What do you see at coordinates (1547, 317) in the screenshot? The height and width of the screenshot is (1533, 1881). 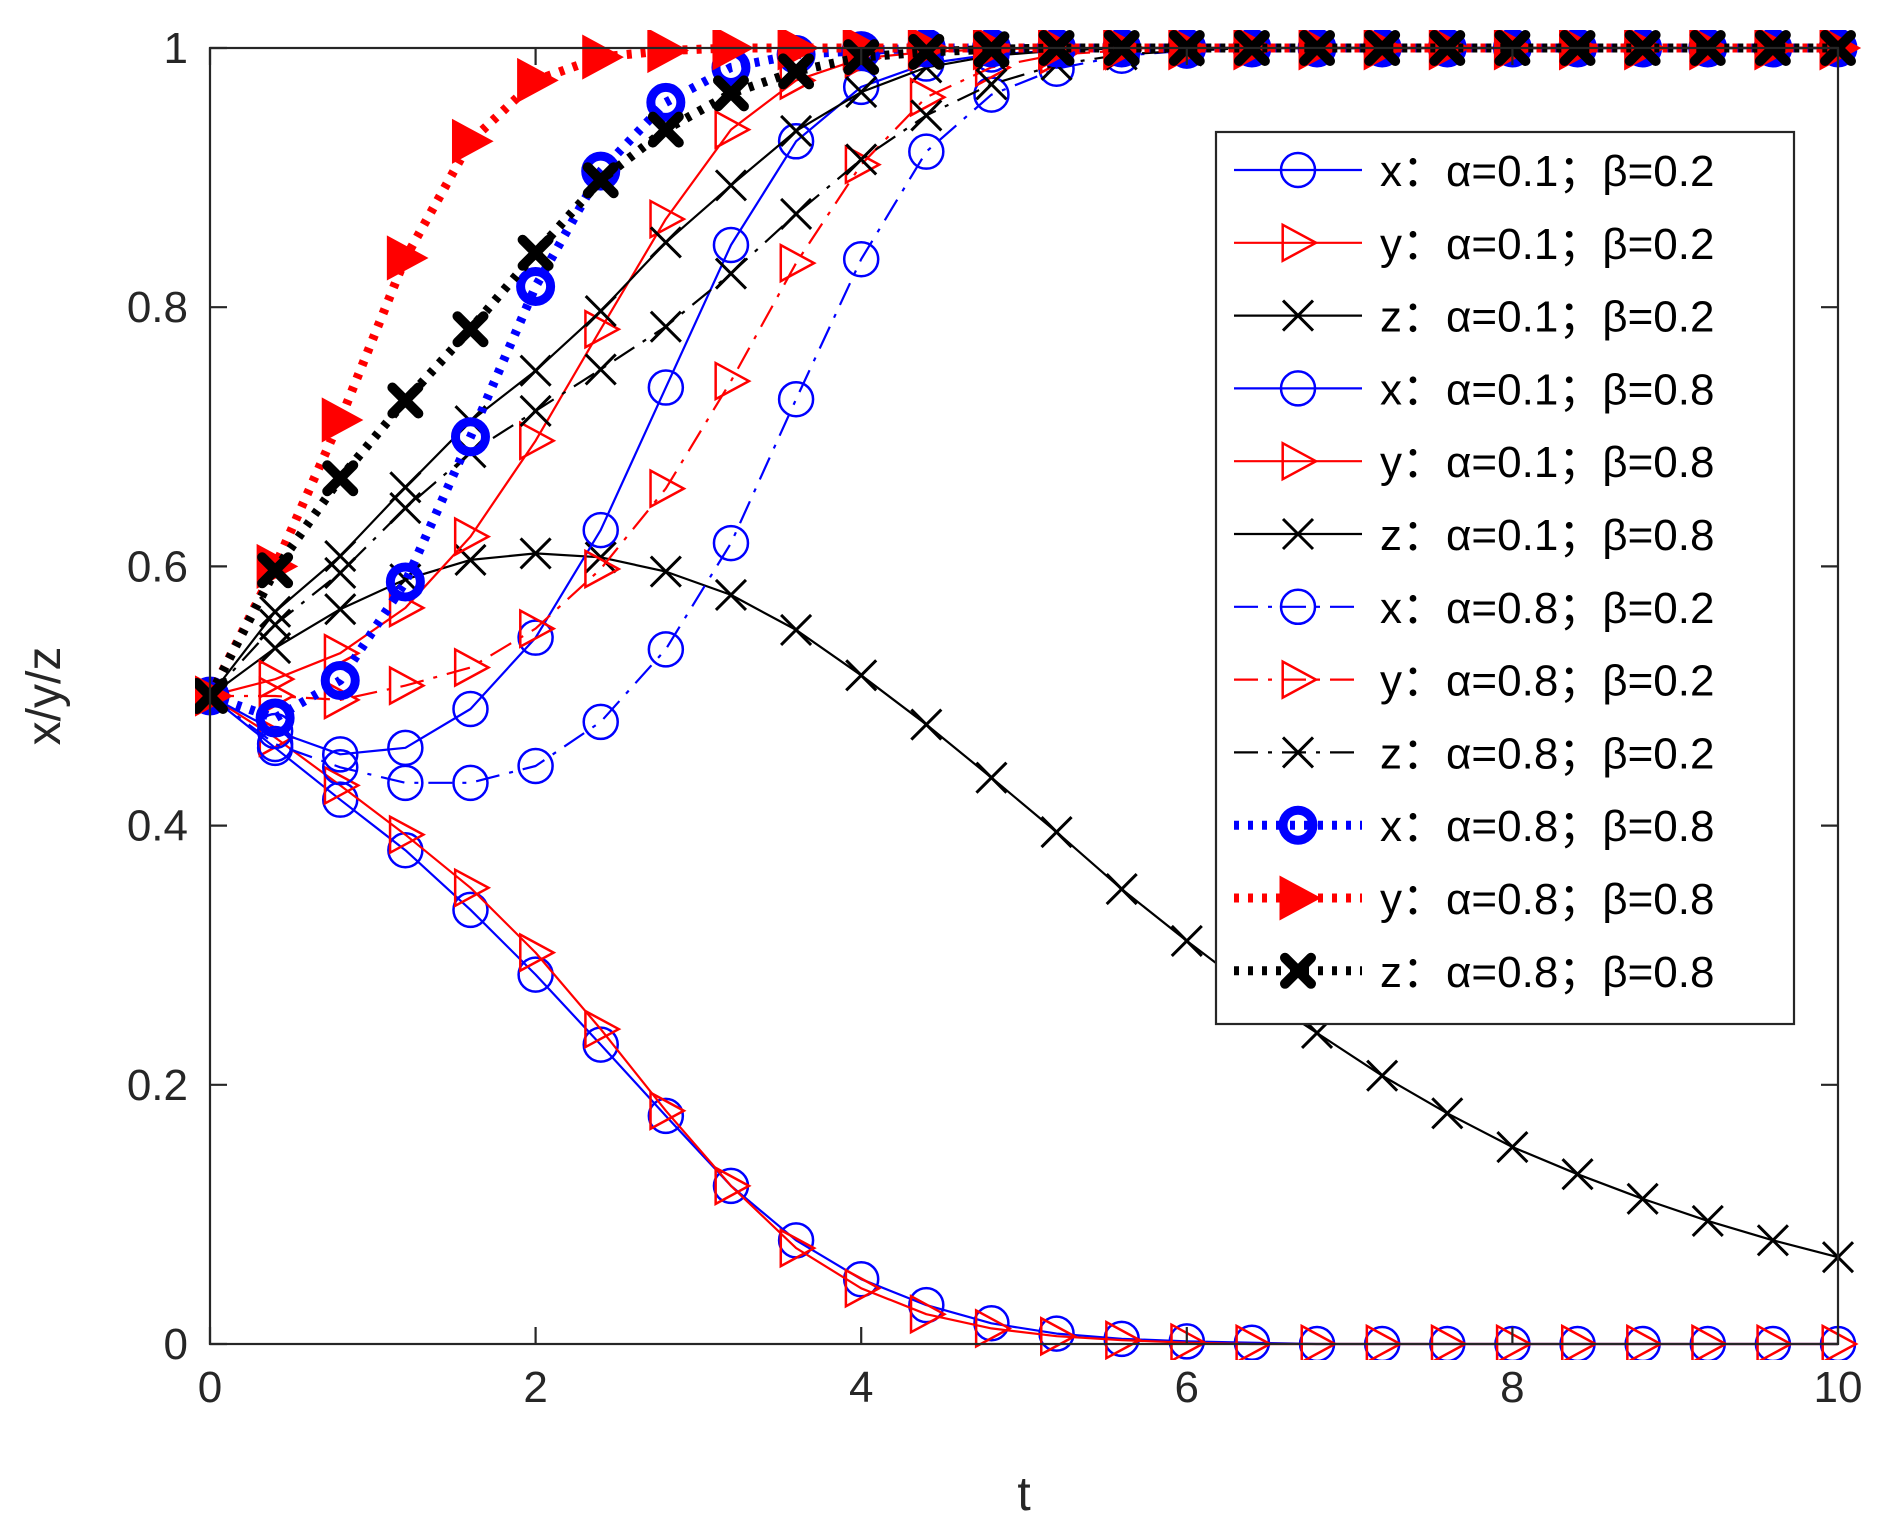 I see `legend-label: z：α=0.1；β=0.2` at bounding box center [1547, 317].